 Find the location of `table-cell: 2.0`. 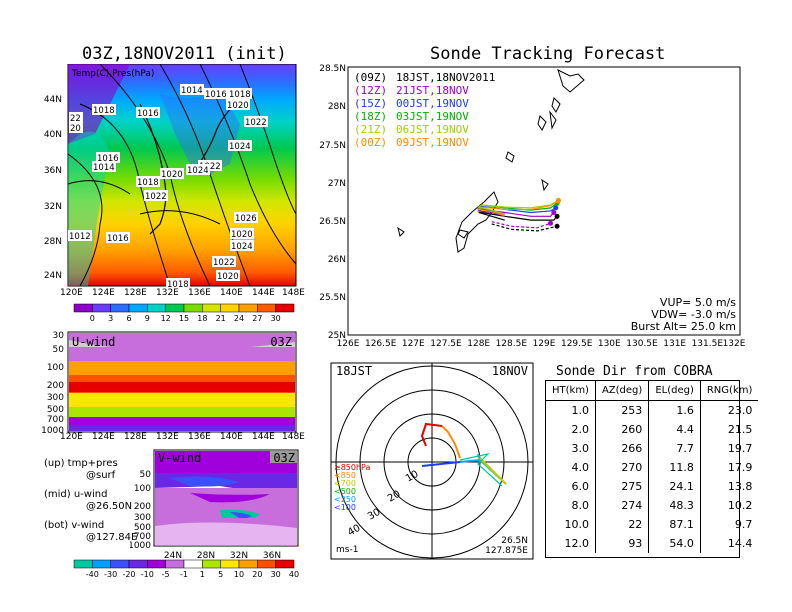

table-cell: 2.0 is located at coordinates (580, 429).